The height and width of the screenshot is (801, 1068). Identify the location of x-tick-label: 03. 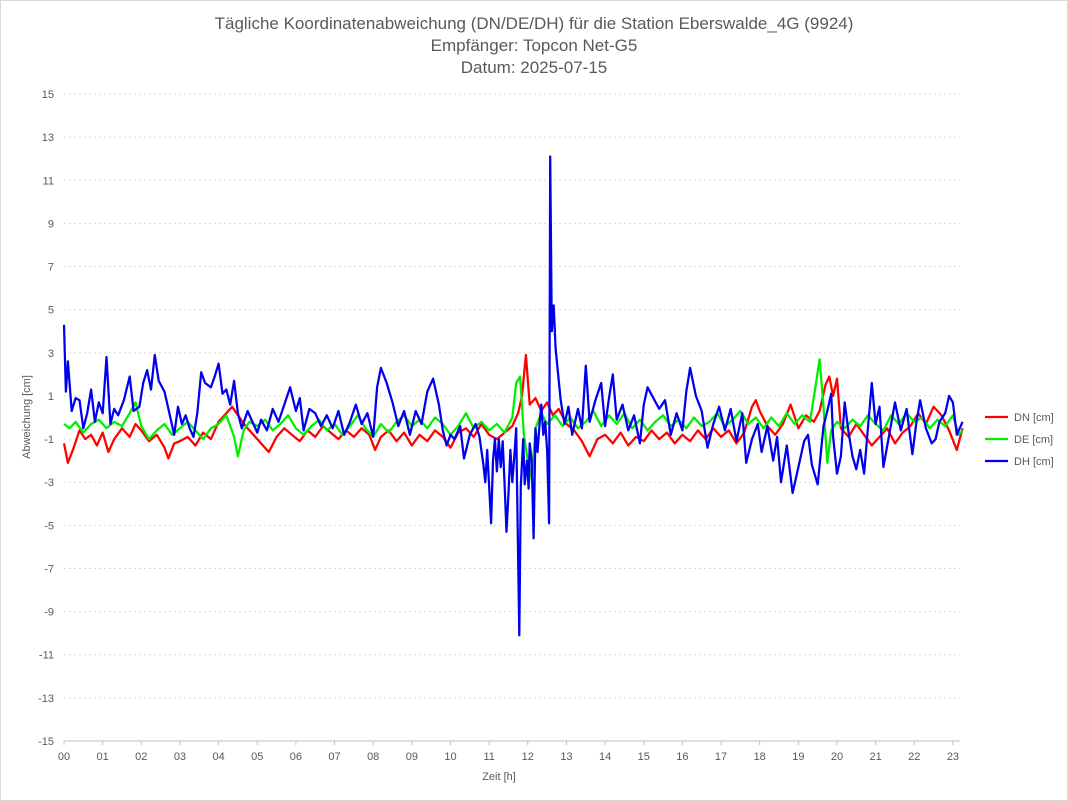
(180, 757).